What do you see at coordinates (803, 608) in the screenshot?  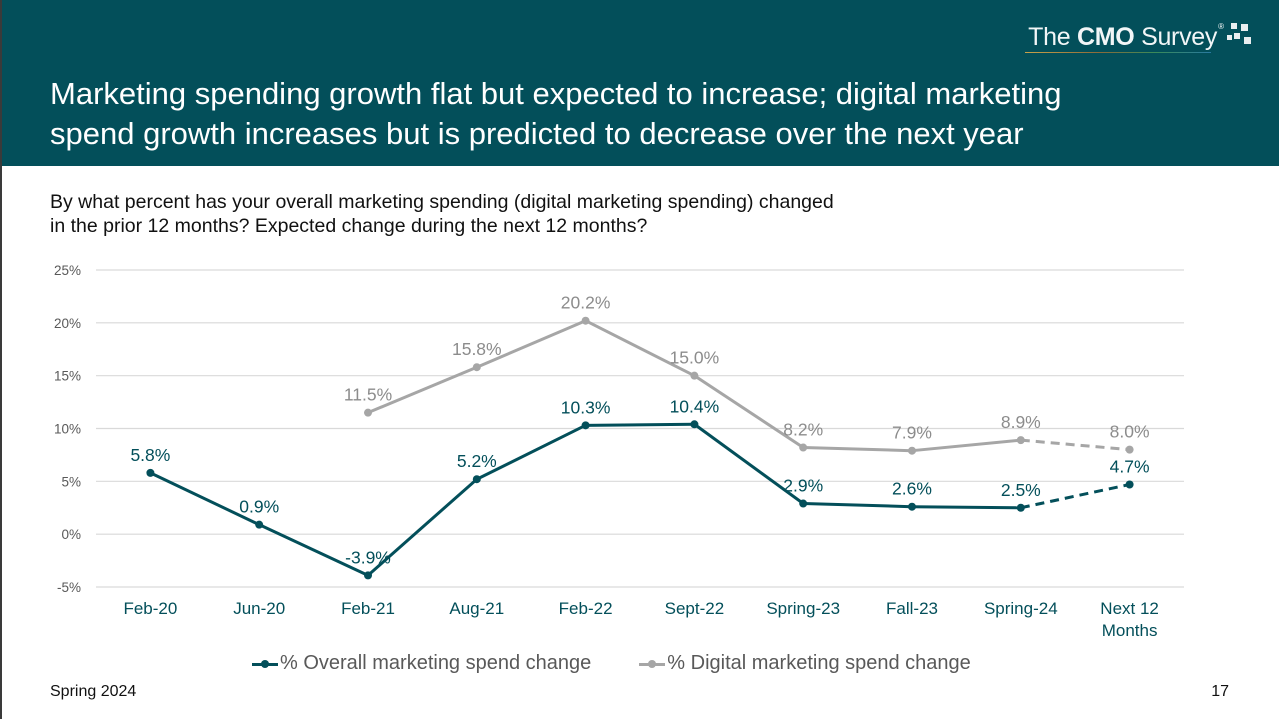 I see `x-tick-label: Spring-23` at bounding box center [803, 608].